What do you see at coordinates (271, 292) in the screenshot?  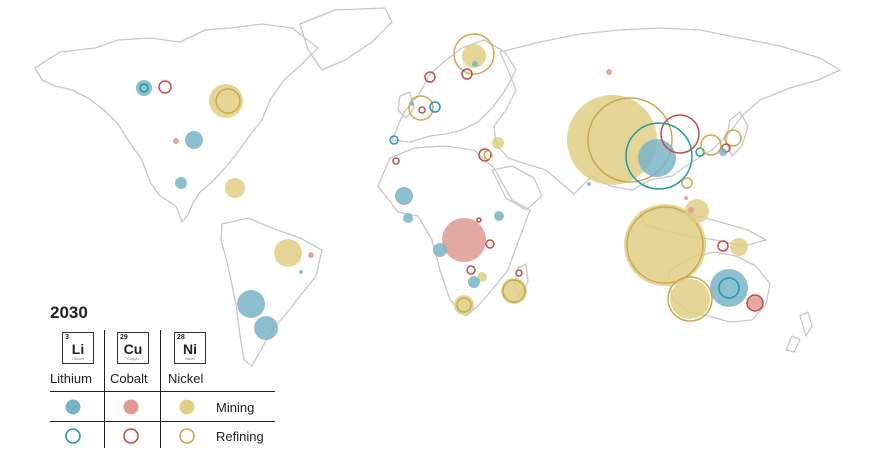 I see `south-america-outline` at bounding box center [271, 292].